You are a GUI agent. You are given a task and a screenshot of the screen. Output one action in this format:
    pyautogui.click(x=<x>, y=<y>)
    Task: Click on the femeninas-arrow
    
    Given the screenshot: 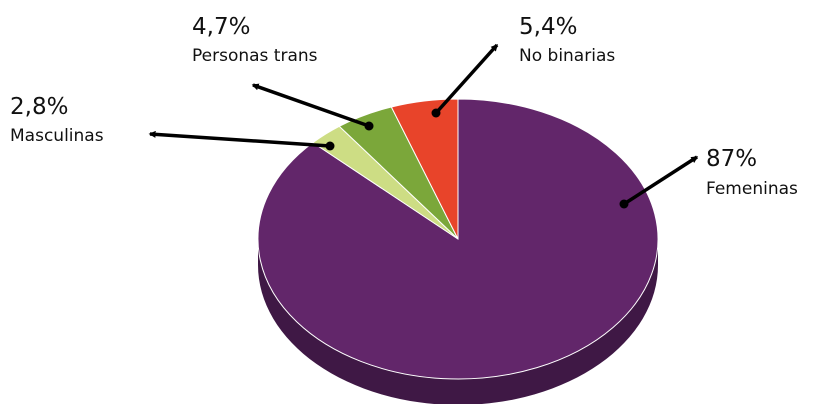 What is the action you would take?
    pyautogui.click(x=661, y=180)
    